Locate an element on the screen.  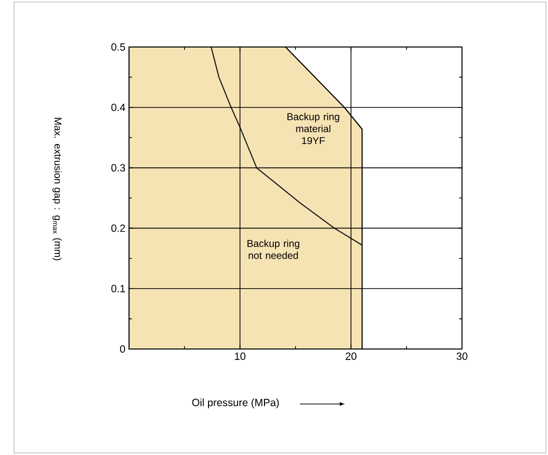
y-tick-label: 0.1 is located at coordinates (118, 288).